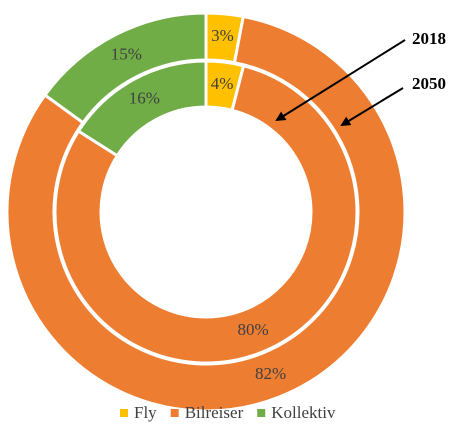 The image size is (459, 435). Describe the element at coordinates (429, 83) in the screenshot. I see `annotation: 2050` at that location.